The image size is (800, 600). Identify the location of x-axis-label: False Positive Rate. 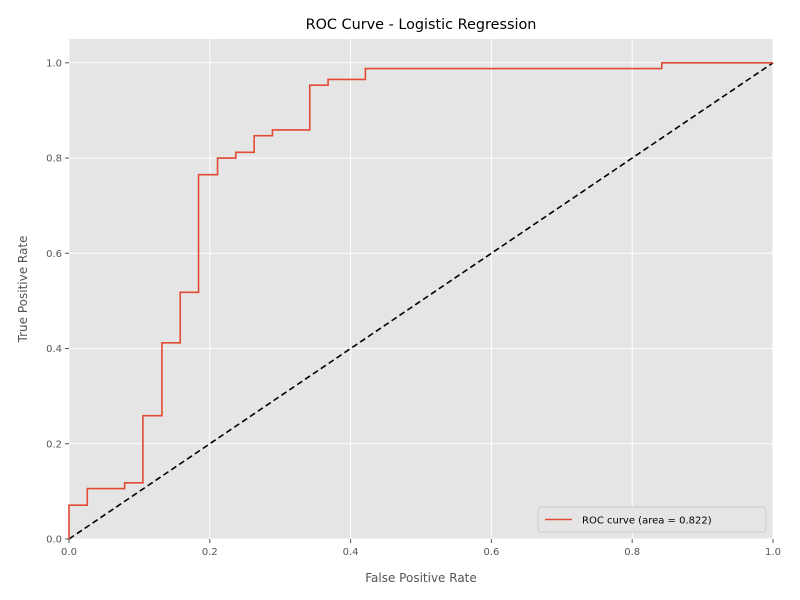
(421, 578).